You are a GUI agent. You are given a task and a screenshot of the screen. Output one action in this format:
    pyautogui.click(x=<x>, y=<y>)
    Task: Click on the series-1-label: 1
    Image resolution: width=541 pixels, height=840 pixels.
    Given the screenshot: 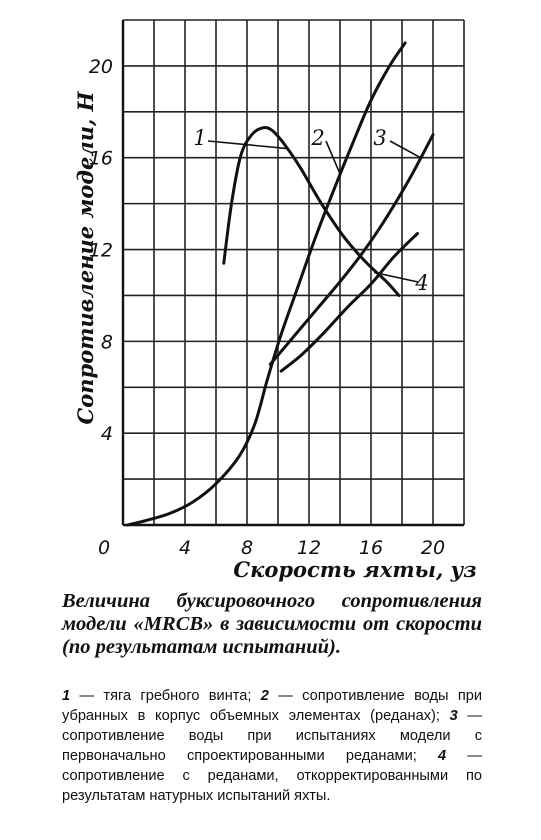 What is the action you would take?
    pyautogui.click(x=199, y=138)
    